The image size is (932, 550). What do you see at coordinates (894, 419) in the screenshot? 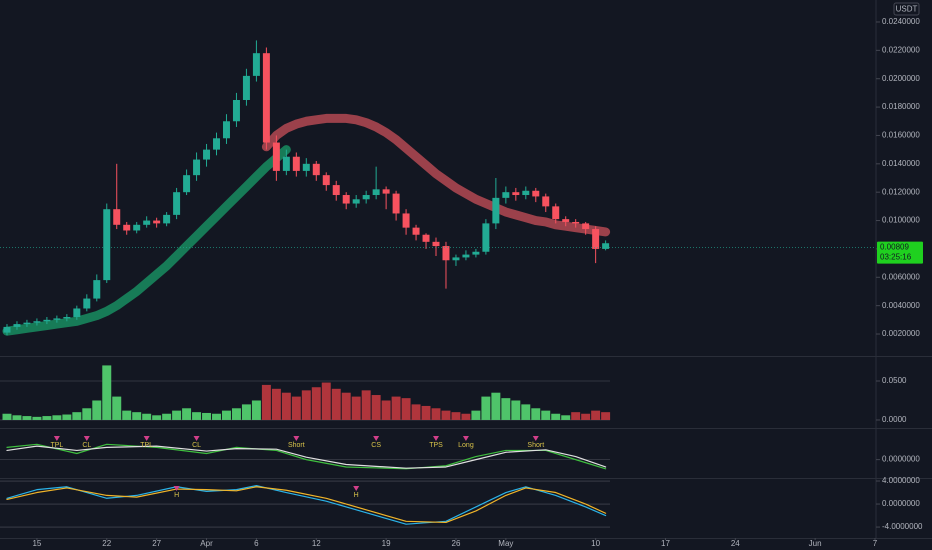
I see `y-tick-label: 0.0000` at bounding box center [894, 419].